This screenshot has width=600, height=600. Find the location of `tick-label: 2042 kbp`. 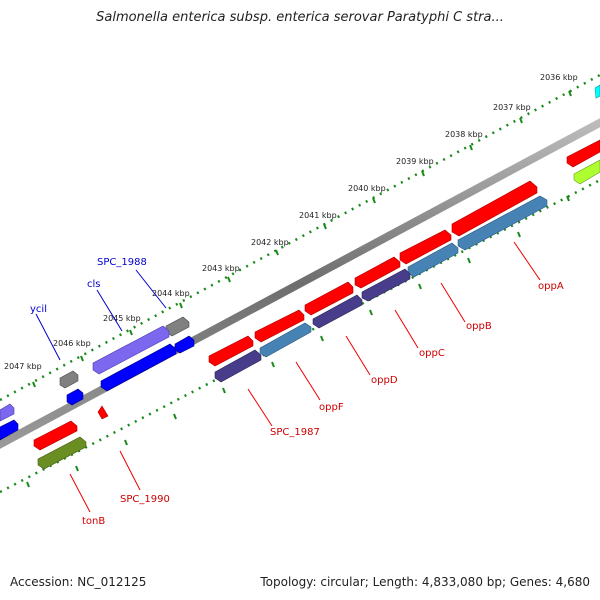

tick-label: 2042 kbp is located at coordinates (270, 242).